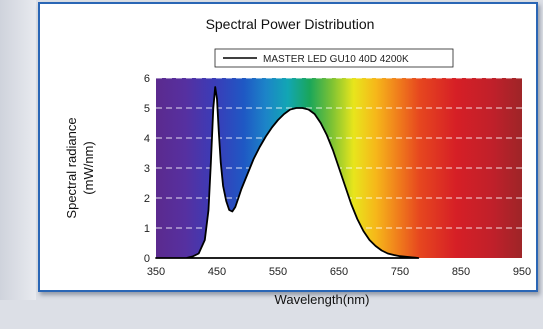 The height and width of the screenshot is (329, 543). I want to click on chart-title: Spectral Power Distribution, so click(290, 24).